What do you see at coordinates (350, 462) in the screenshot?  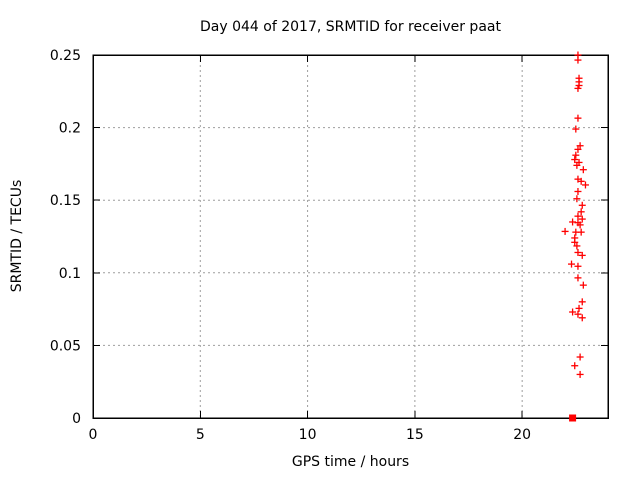 I see `x-axis-label: GPS time / hours` at bounding box center [350, 462].